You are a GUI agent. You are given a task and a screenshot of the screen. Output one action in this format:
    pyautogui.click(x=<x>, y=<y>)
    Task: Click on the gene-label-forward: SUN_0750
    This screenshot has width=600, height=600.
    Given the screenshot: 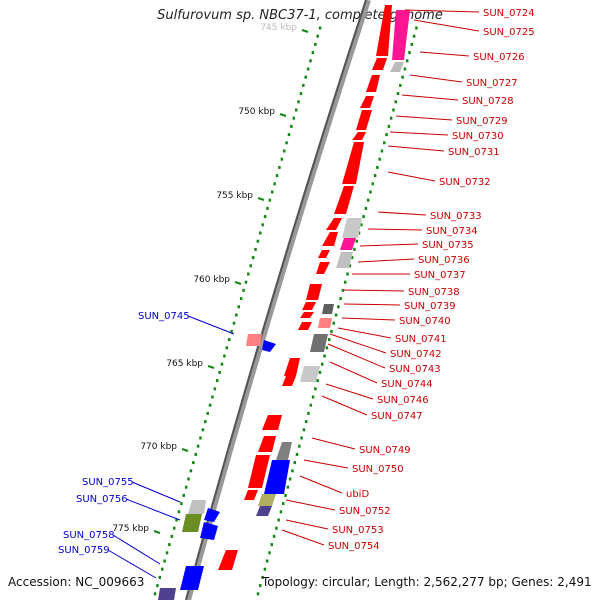 What is the action you would take?
    pyautogui.click(x=378, y=469)
    